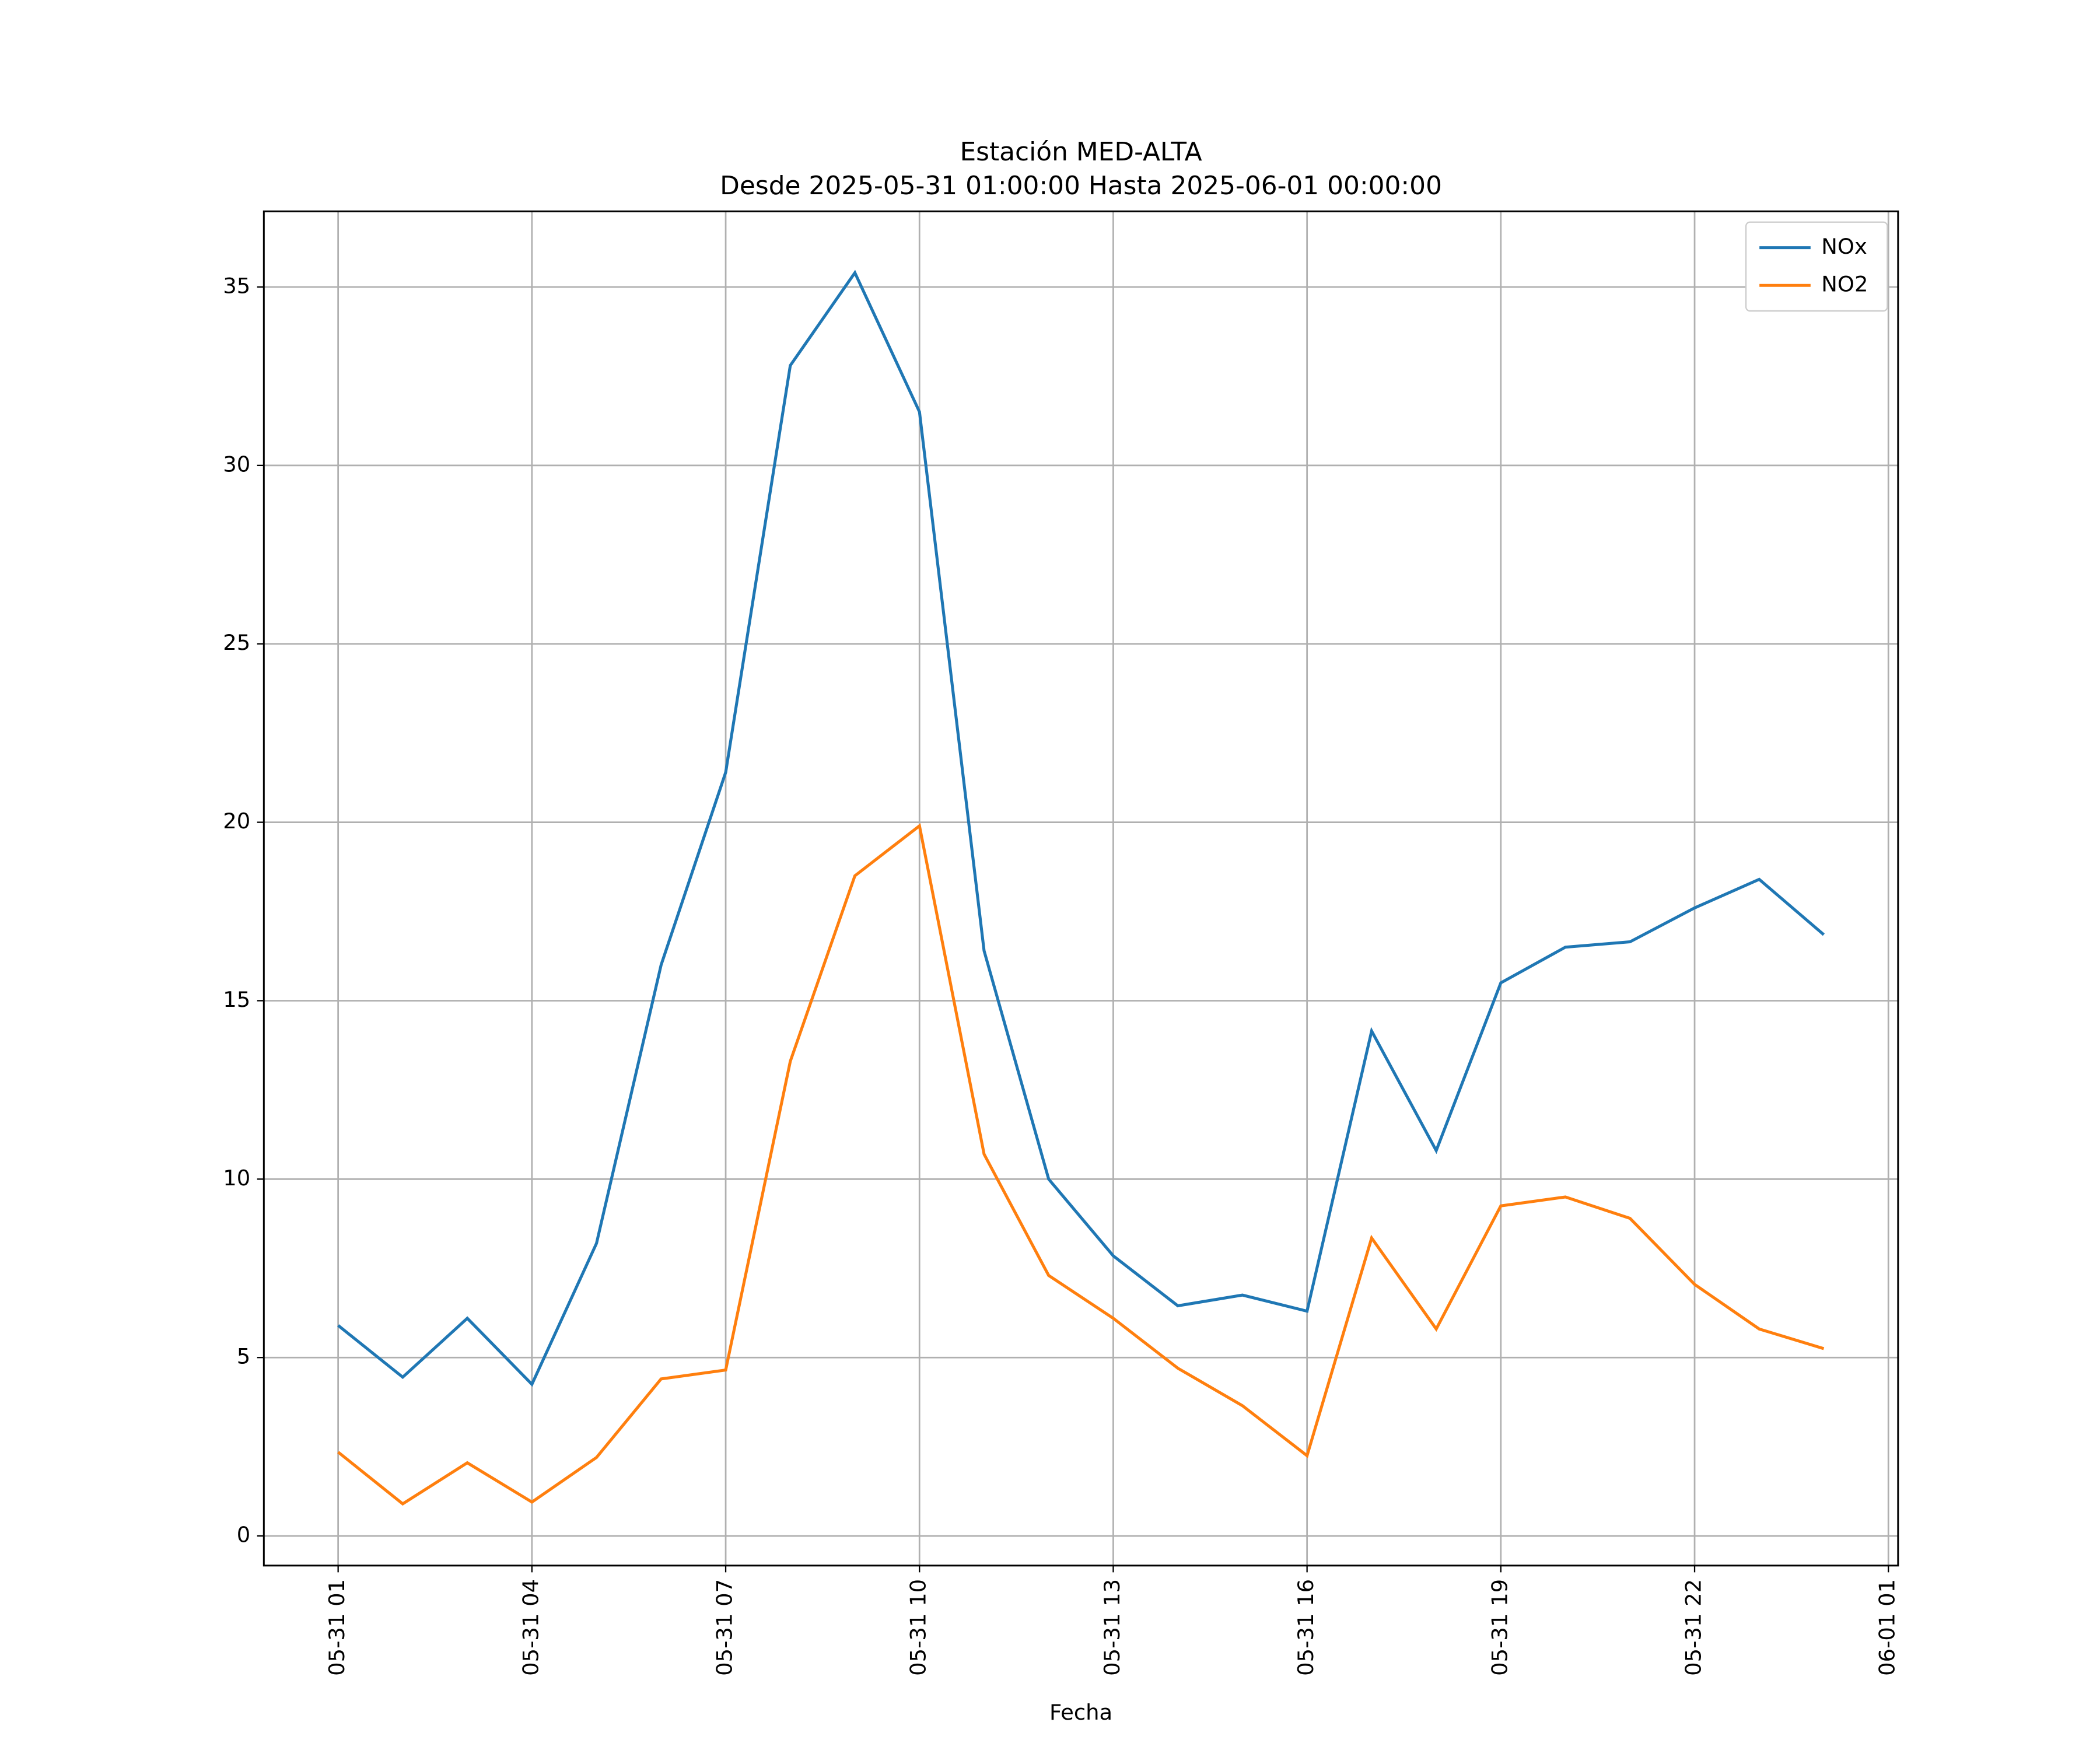  I want to click on x-tick-label: 05-31 07, so click(724, 1627).